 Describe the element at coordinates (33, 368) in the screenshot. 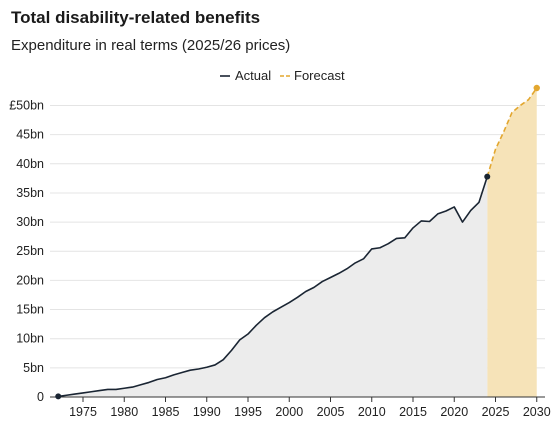

I see `y-tick-label-5: 5bn` at that location.